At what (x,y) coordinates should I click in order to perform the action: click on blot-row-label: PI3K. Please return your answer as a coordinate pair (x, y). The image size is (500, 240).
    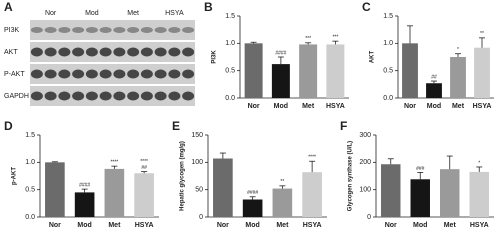
    Looking at the image, I should click on (12, 30).